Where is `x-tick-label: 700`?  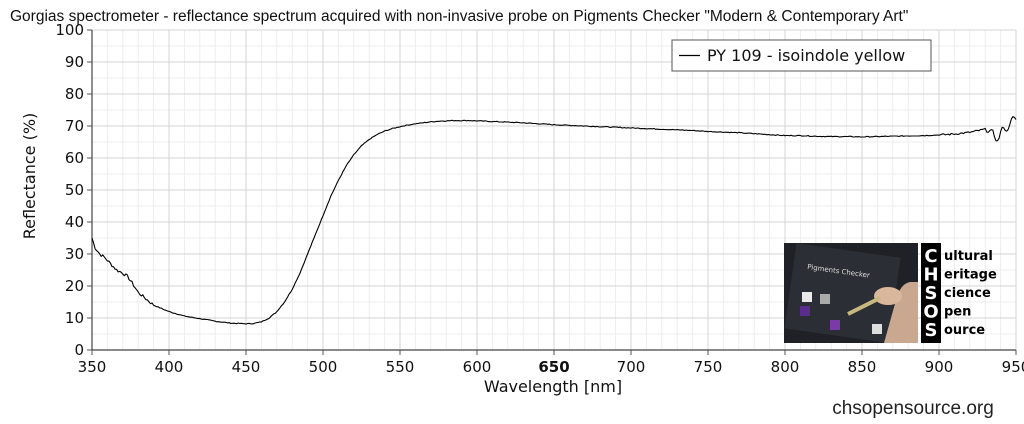 x-tick-label: 700 is located at coordinates (631, 367).